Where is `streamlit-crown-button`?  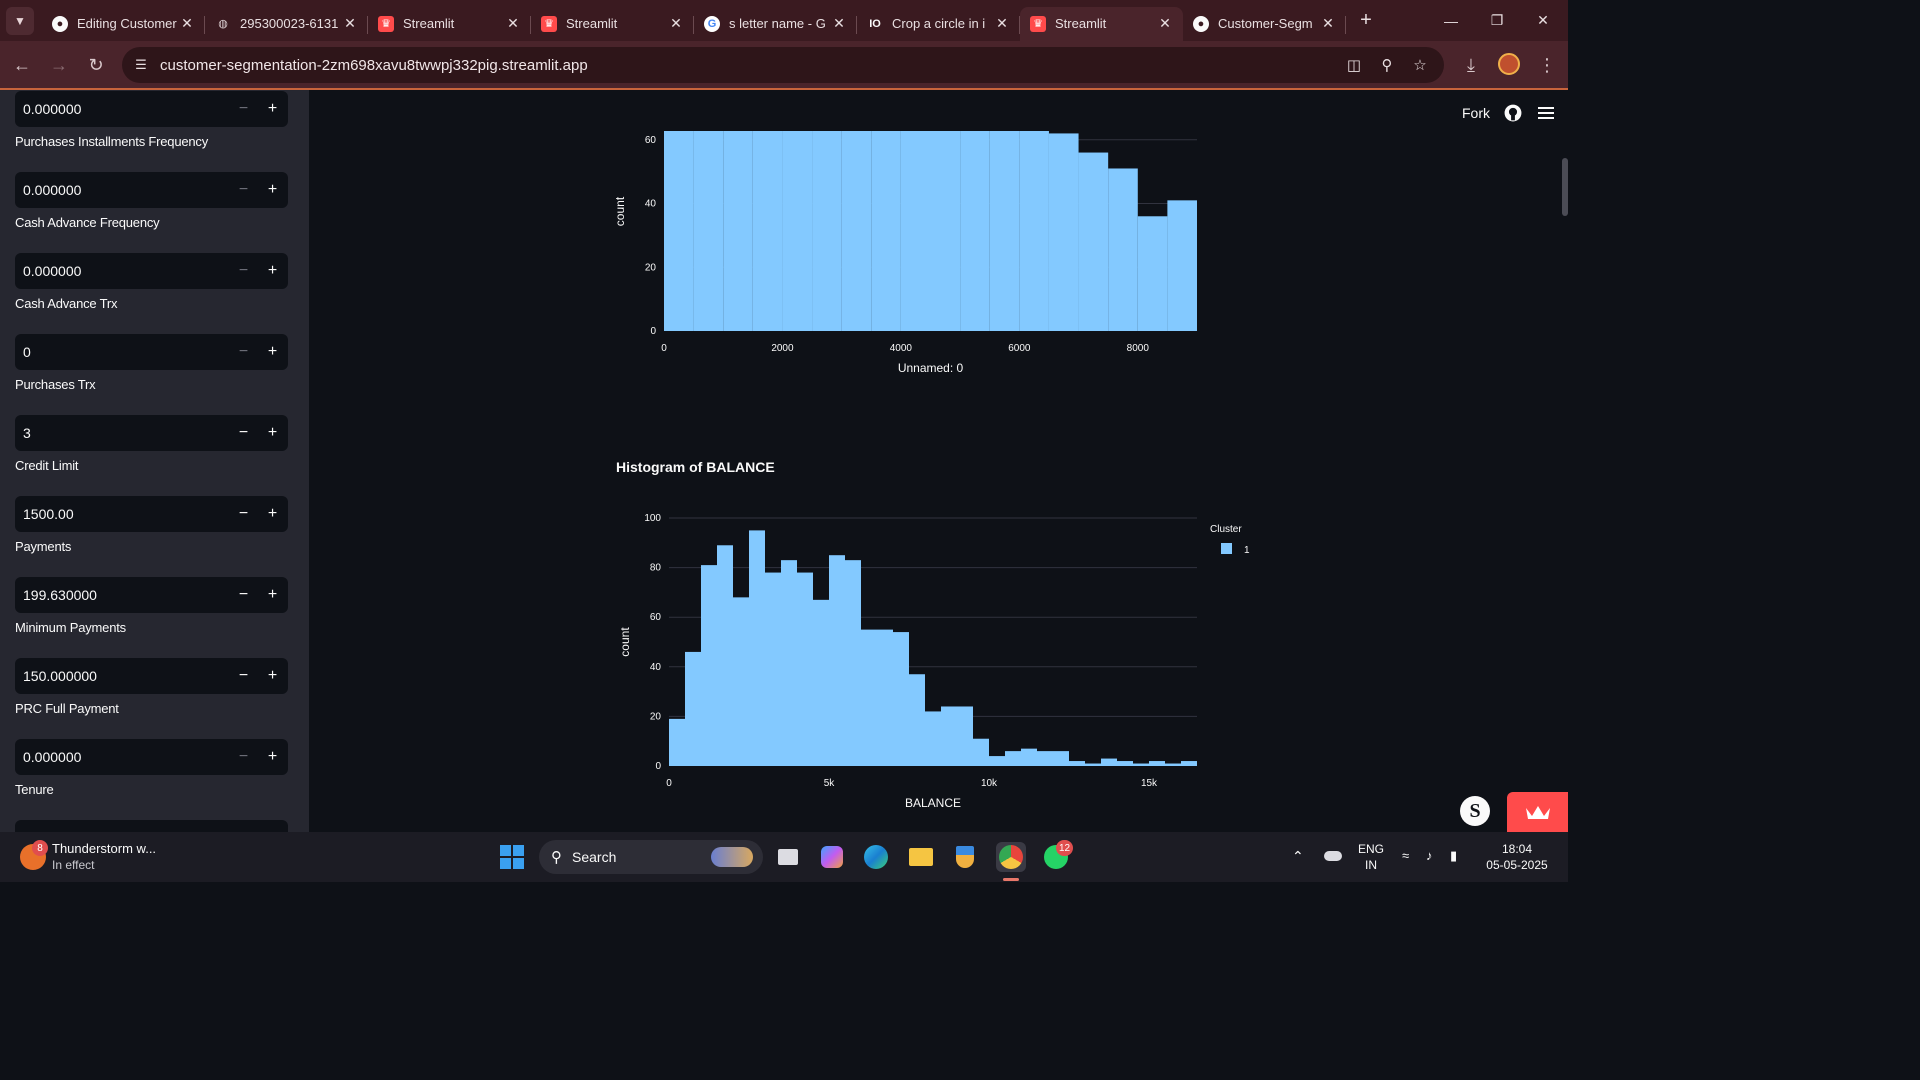
streamlit-crown-button is located at coordinates (1537, 812).